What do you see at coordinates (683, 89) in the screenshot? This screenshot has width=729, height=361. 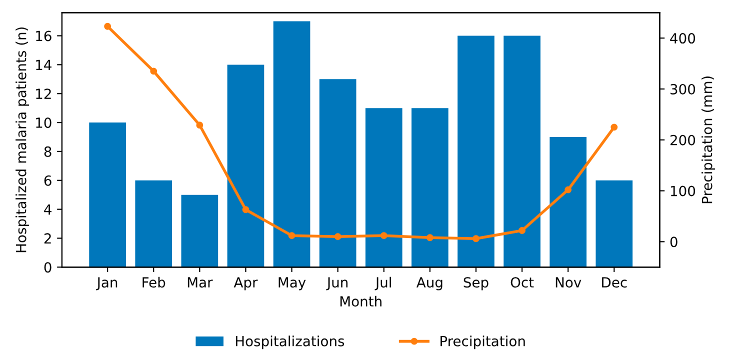 I see `y2-tick-label: 300` at bounding box center [683, 89].